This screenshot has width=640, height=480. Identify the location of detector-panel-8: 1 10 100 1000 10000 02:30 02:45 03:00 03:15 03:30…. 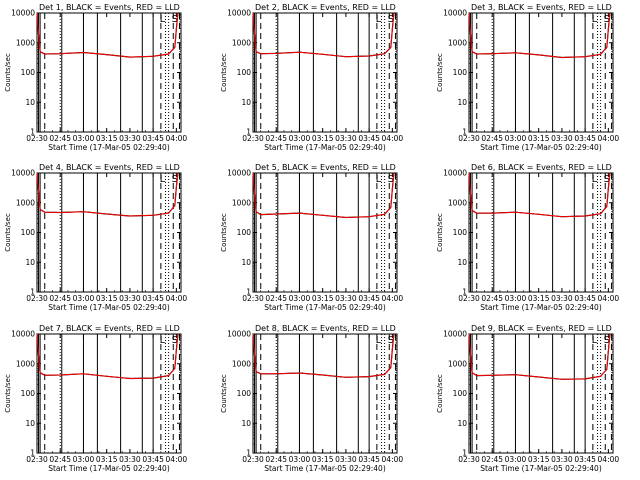
(311, 398).